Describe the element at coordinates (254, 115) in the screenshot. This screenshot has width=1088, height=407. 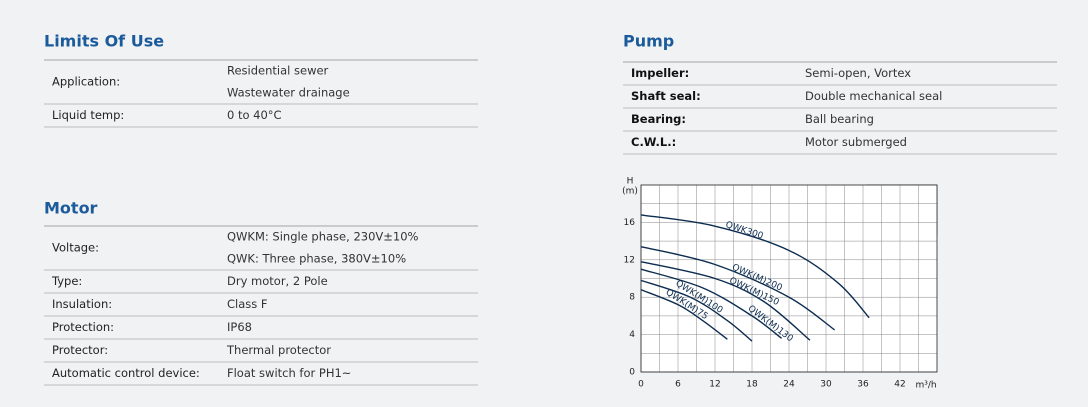
I see `row-value: 0 to 40°C` at that location.